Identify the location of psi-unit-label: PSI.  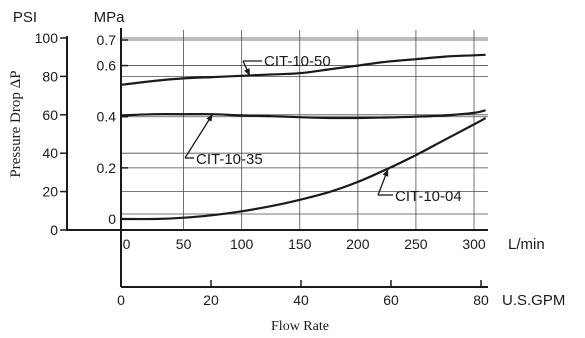
(25, 17).